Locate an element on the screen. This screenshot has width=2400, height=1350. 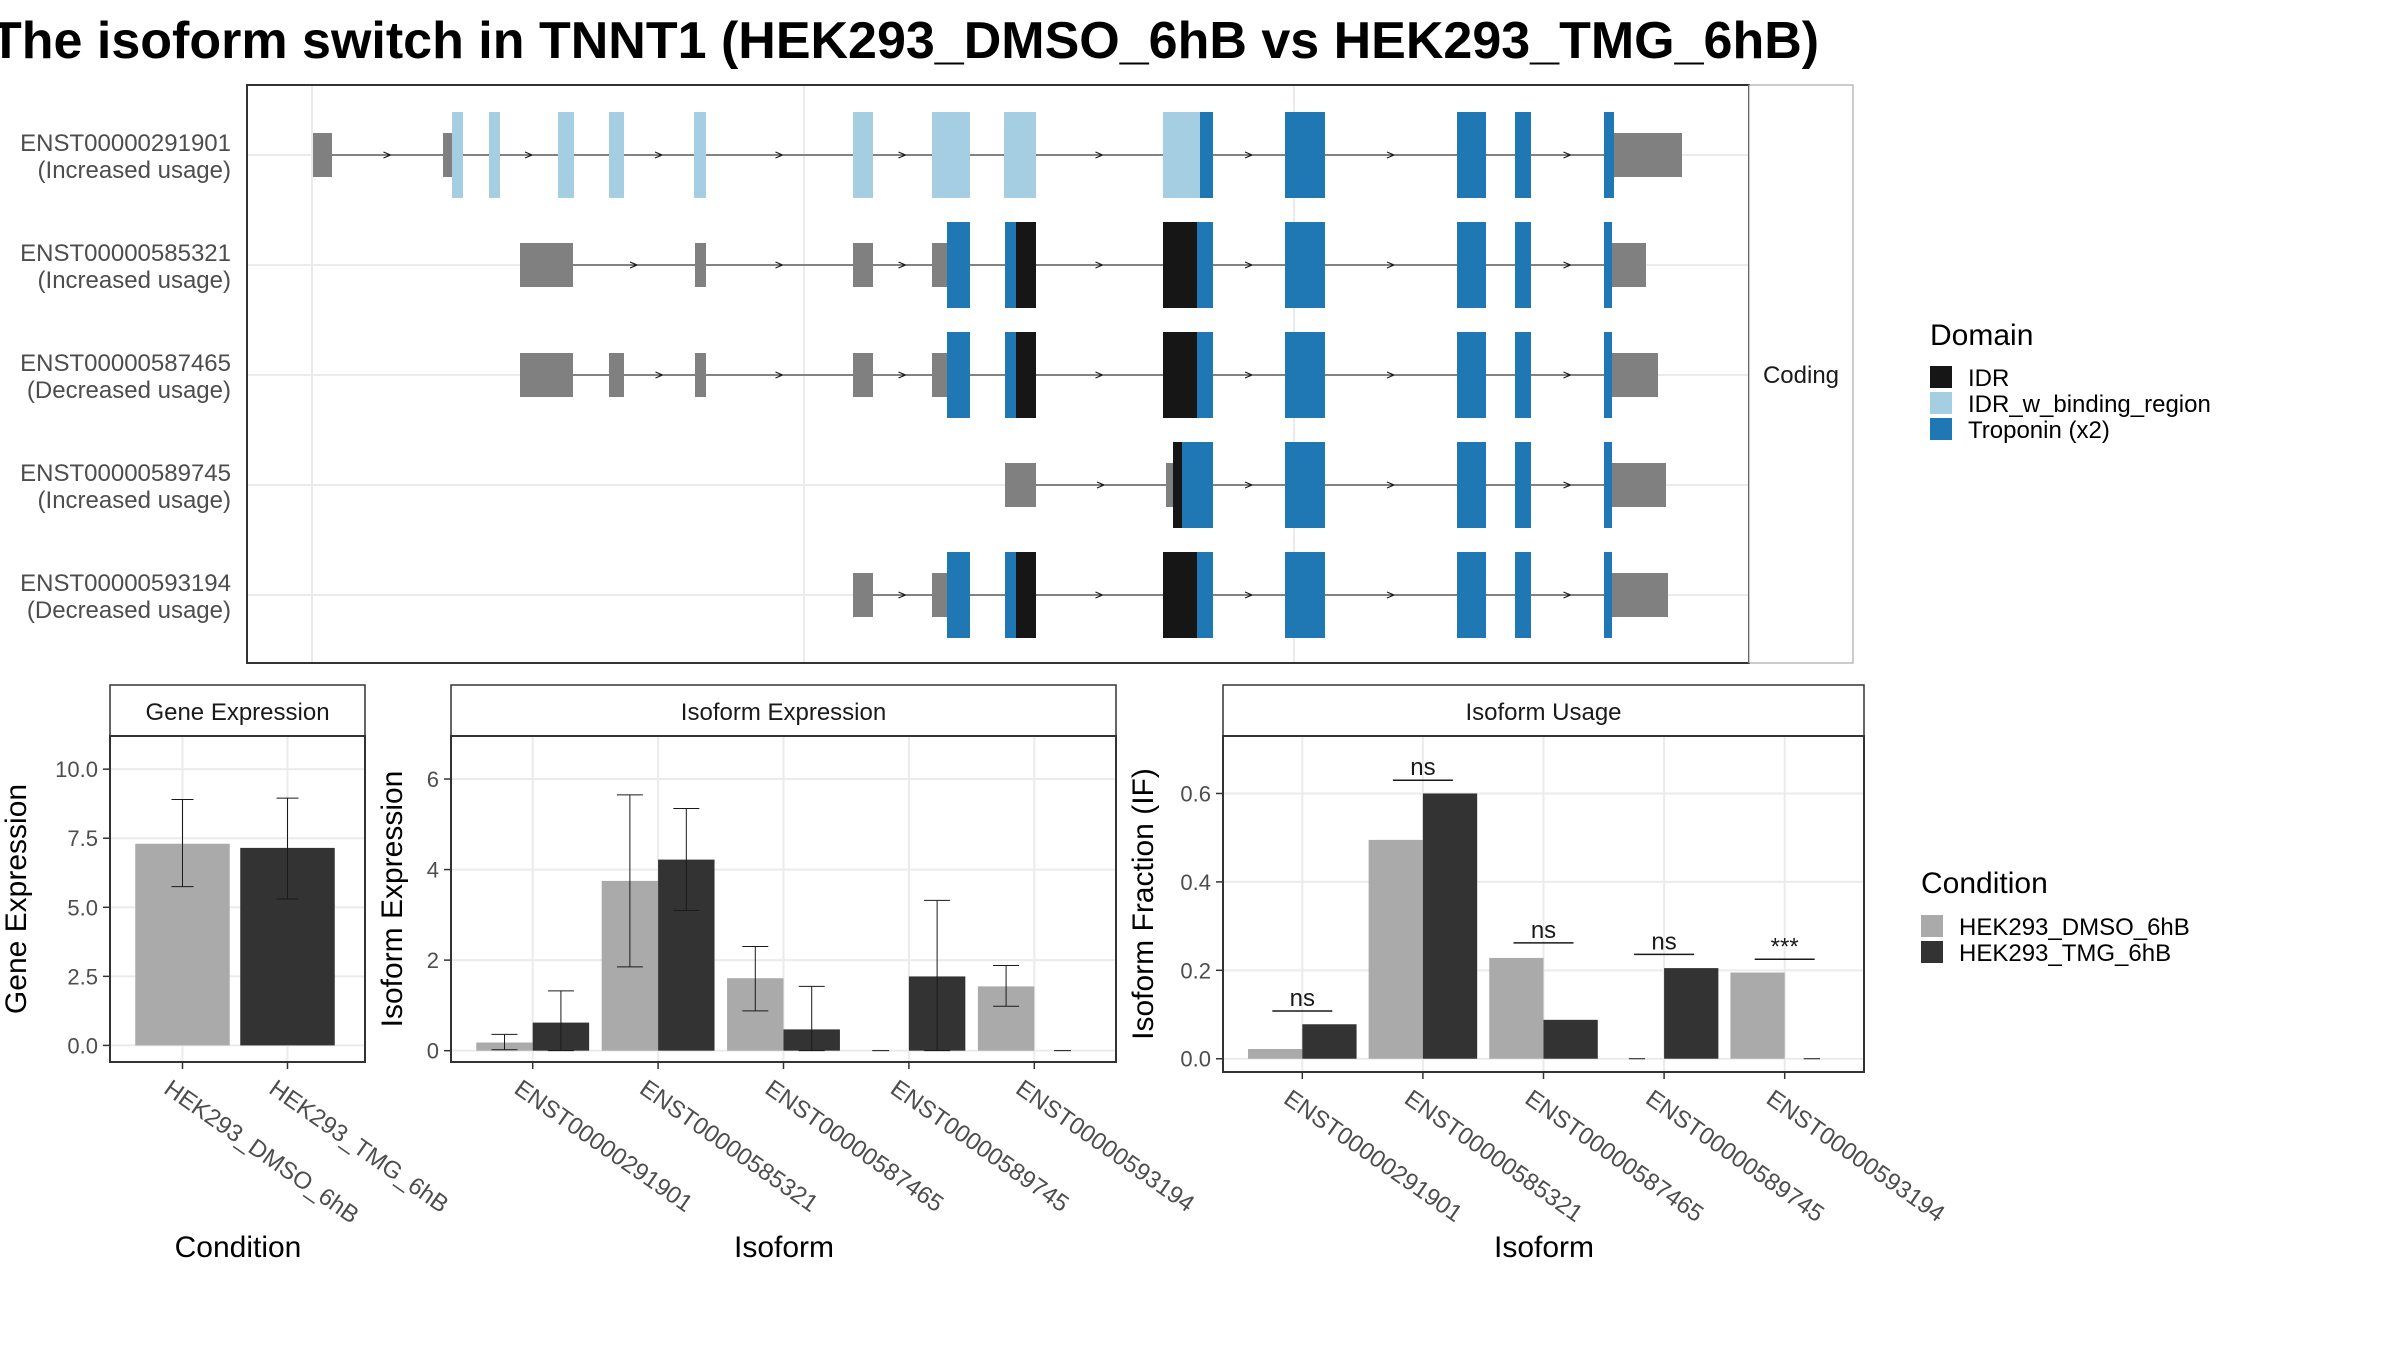
legend-label-dmso: HEK293_DMSO_6hB is located at coordinates (2074, 927).